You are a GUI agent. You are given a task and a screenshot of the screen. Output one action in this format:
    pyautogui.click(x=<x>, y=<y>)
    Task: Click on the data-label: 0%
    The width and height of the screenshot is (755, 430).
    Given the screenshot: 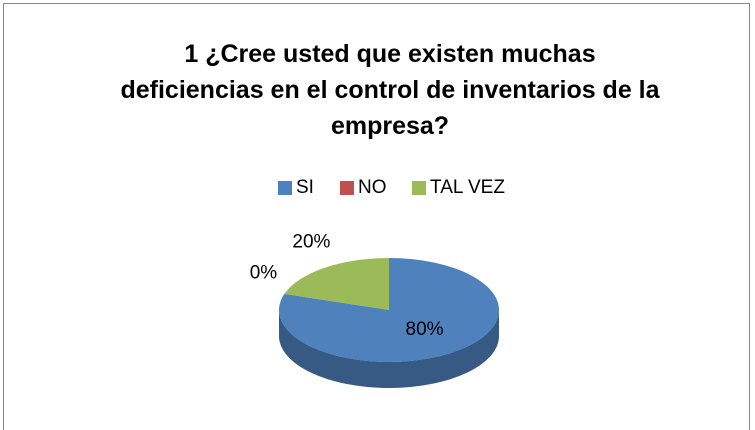 What is the action you would take?
    pyautogui.click(x=264, y=273)
    